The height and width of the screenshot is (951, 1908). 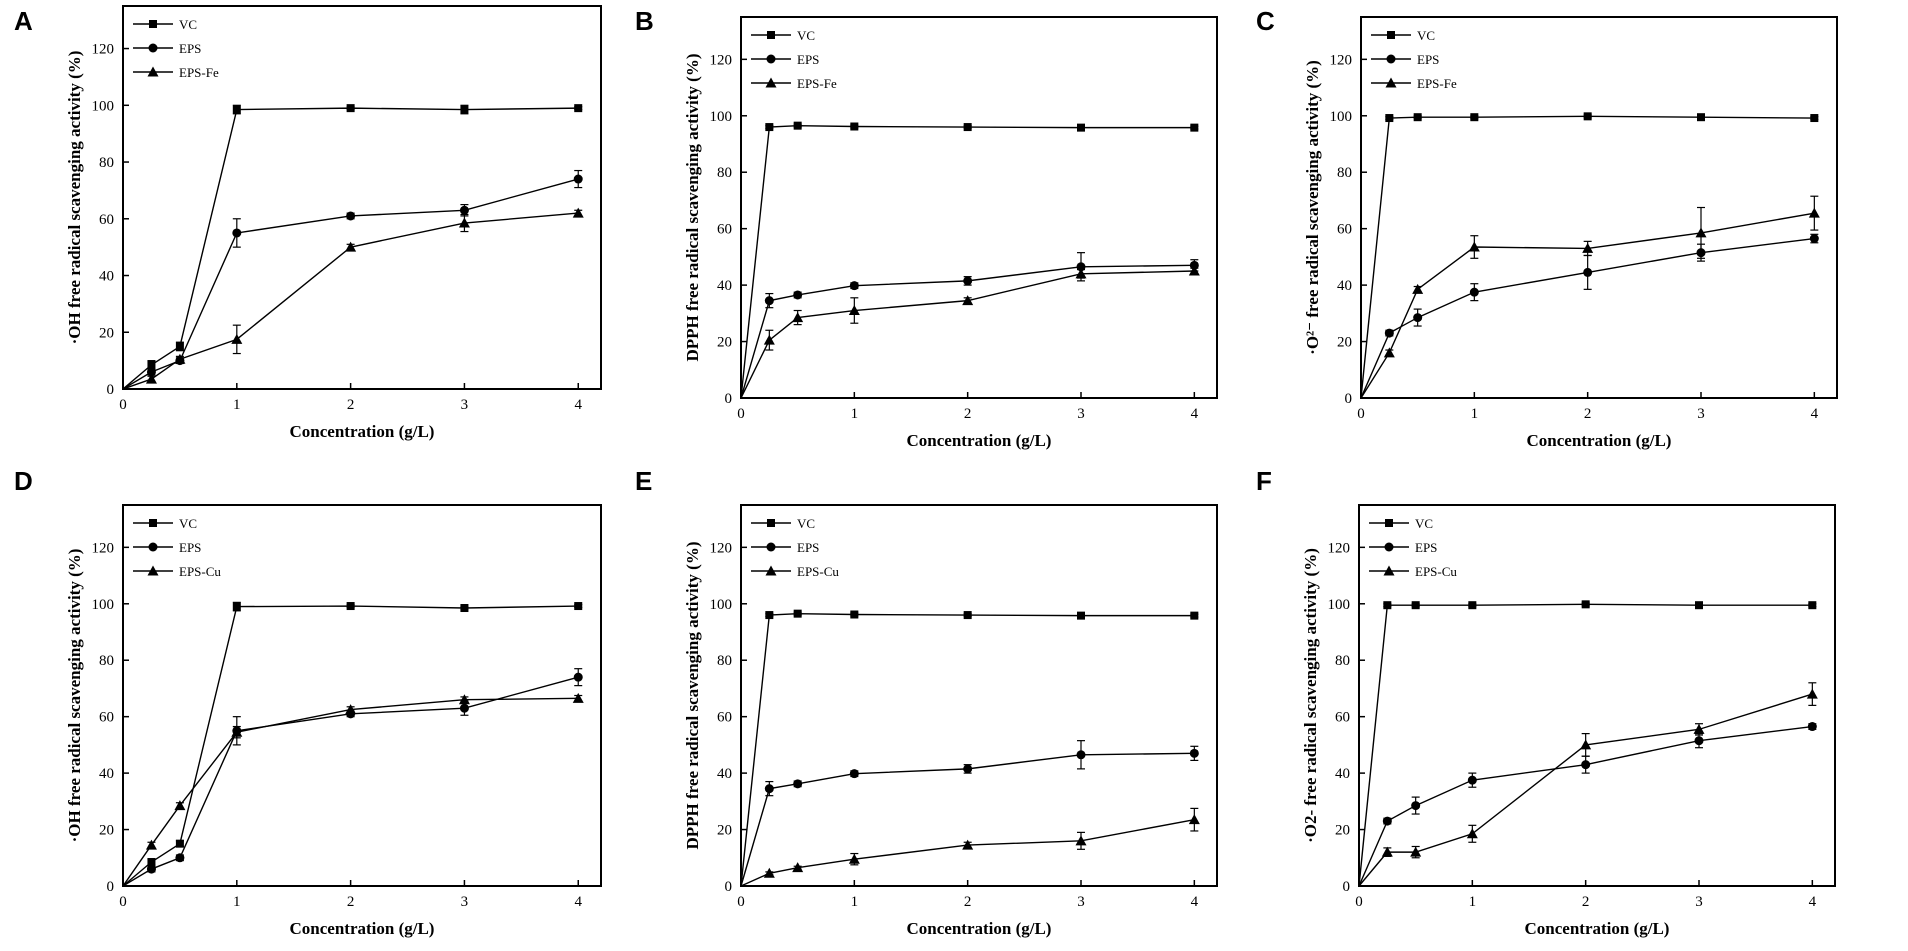 I want to click on panel-c-legend-eps-label: EPS, so click(x=1428, y=59).